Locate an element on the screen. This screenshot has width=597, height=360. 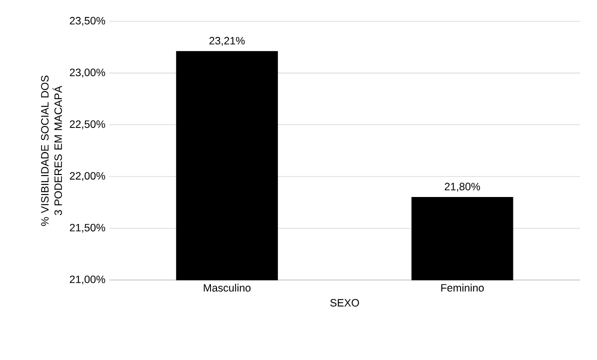
y-tick-label: 23,50% is located at coordinates (88, 21).